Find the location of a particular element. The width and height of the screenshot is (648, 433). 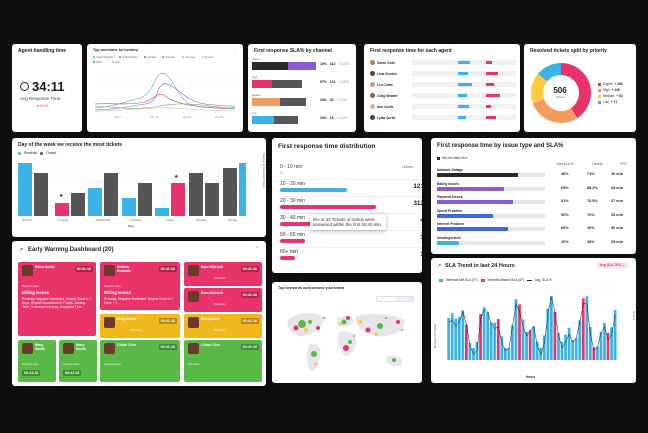

tile-name: Mary Smith is located at coordinates (127, 319).